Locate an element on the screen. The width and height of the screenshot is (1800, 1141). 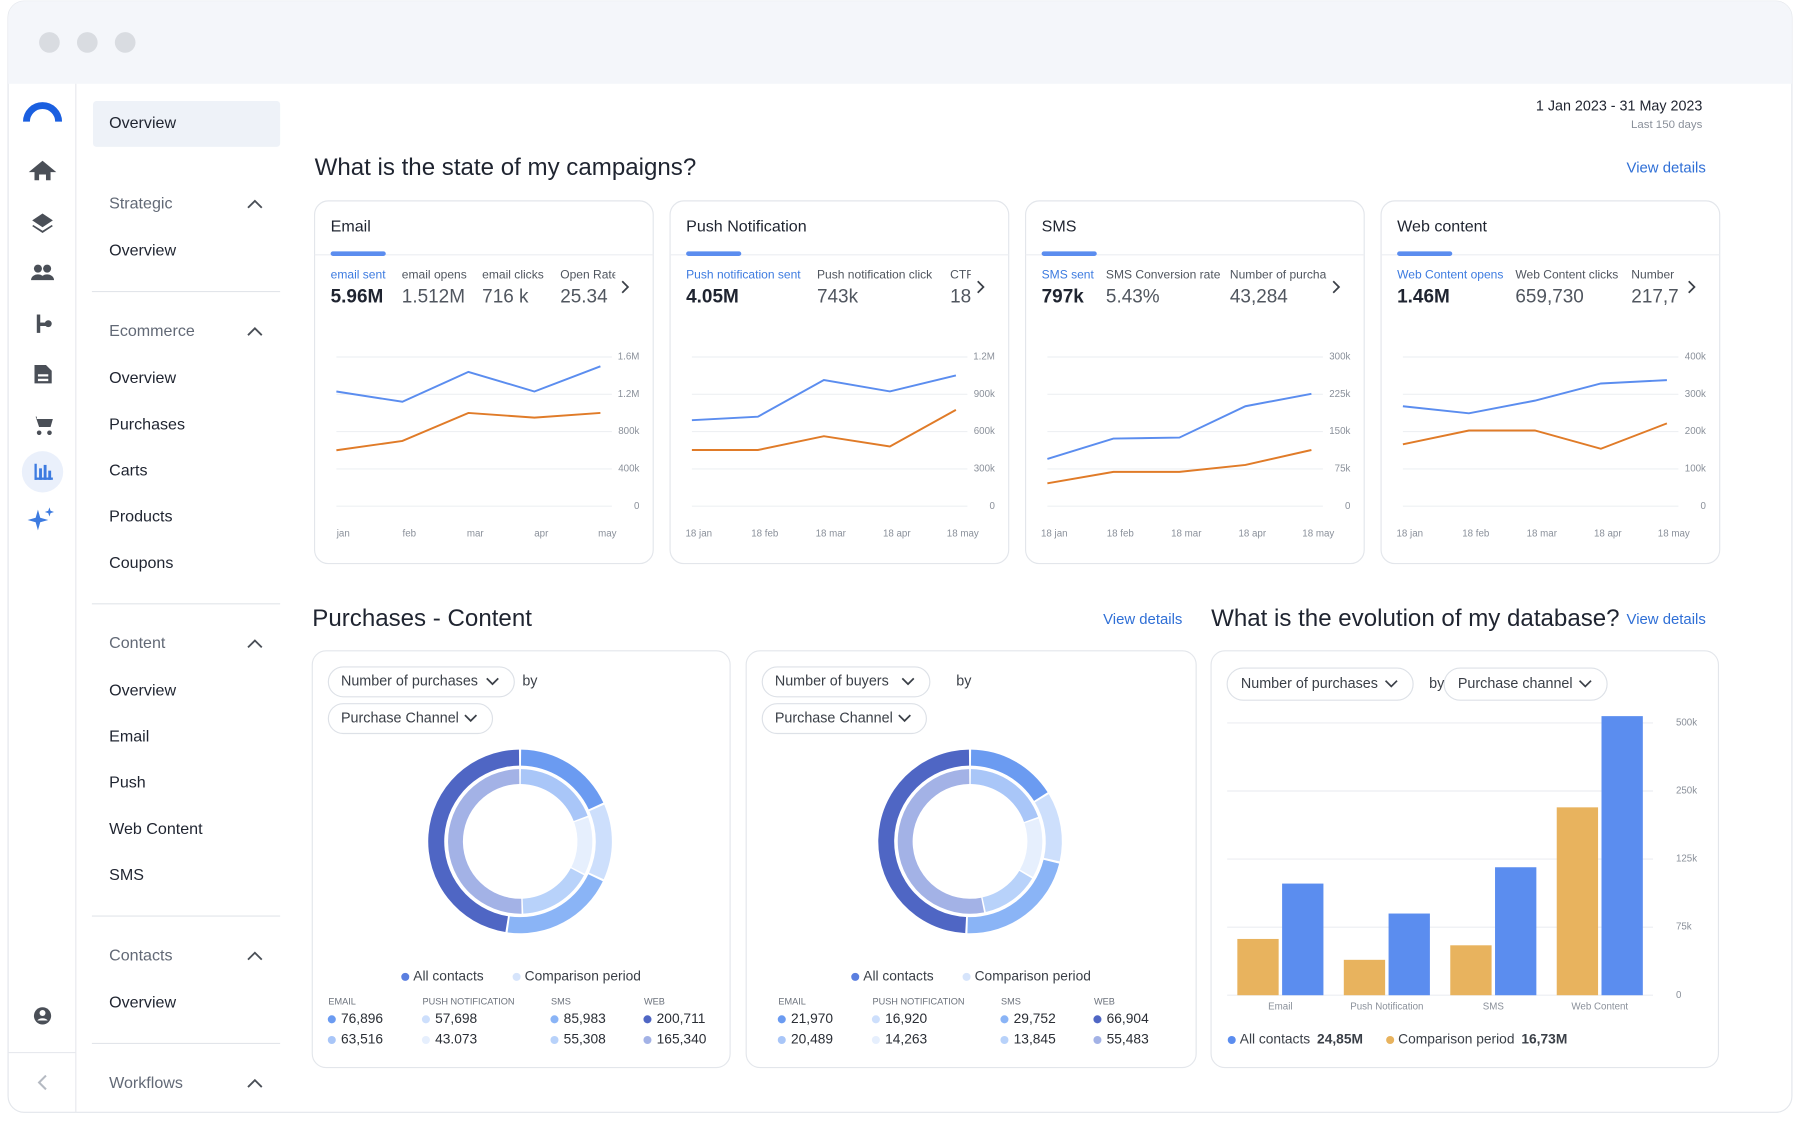
y-tick-label: 0 is located at coordinates (1703, 506).